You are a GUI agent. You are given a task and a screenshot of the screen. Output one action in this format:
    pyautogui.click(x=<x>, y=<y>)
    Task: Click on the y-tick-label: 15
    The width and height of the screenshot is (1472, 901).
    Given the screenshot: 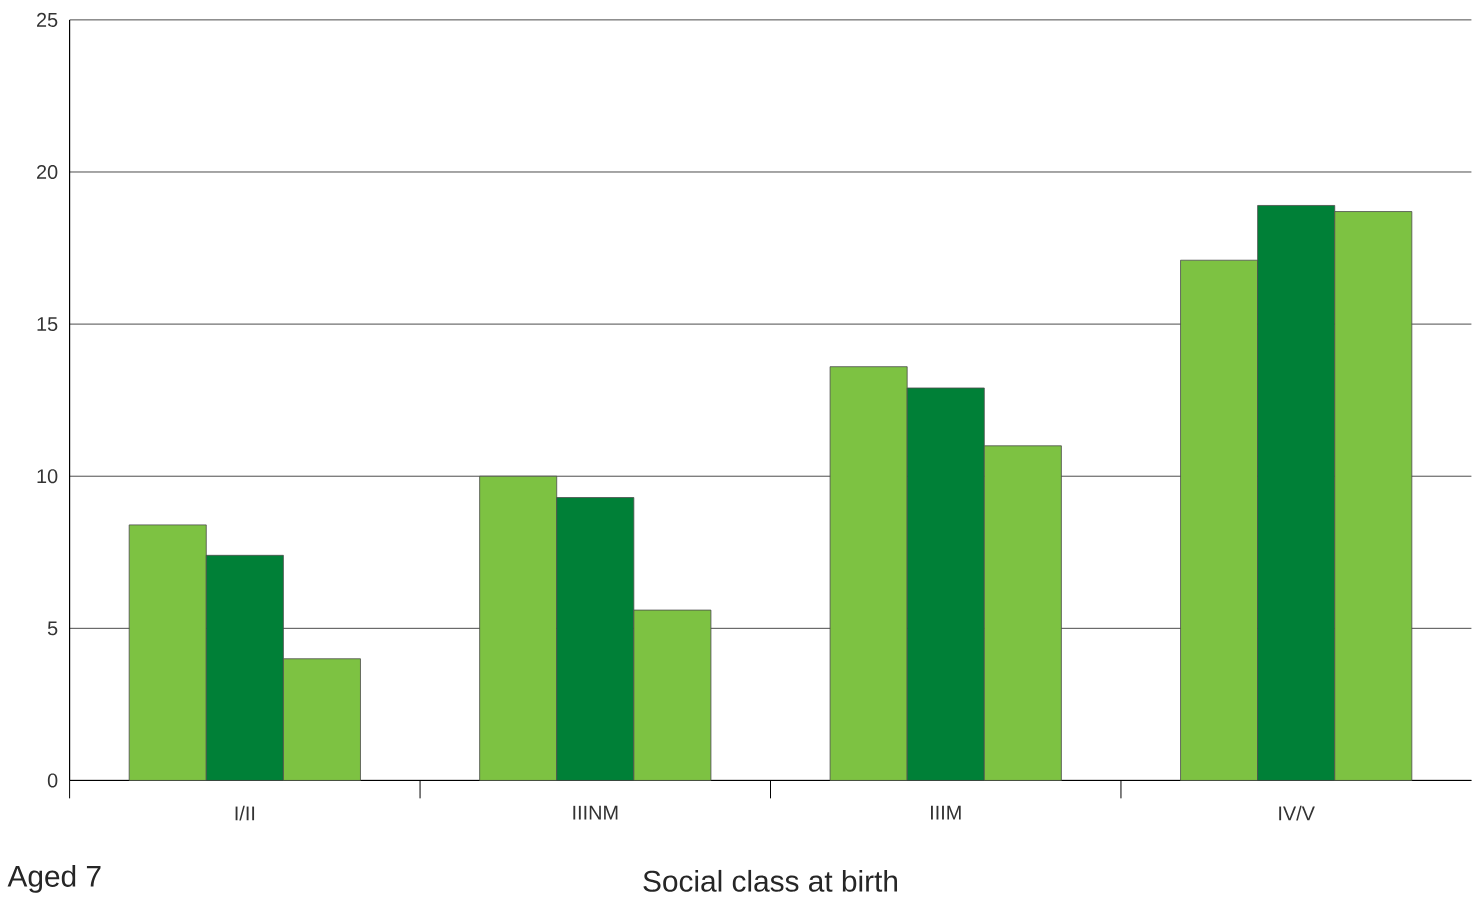 What is the action you would take?
    pyautogui.click(x=47, y=324)
    